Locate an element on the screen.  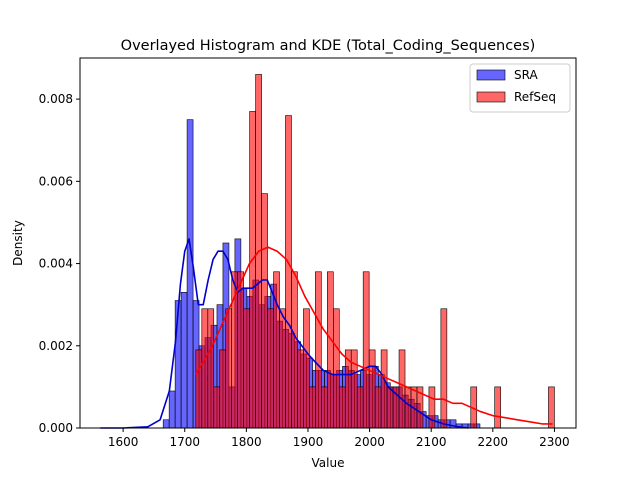
legend-swatch-sra is located at coordinates (491, 75).